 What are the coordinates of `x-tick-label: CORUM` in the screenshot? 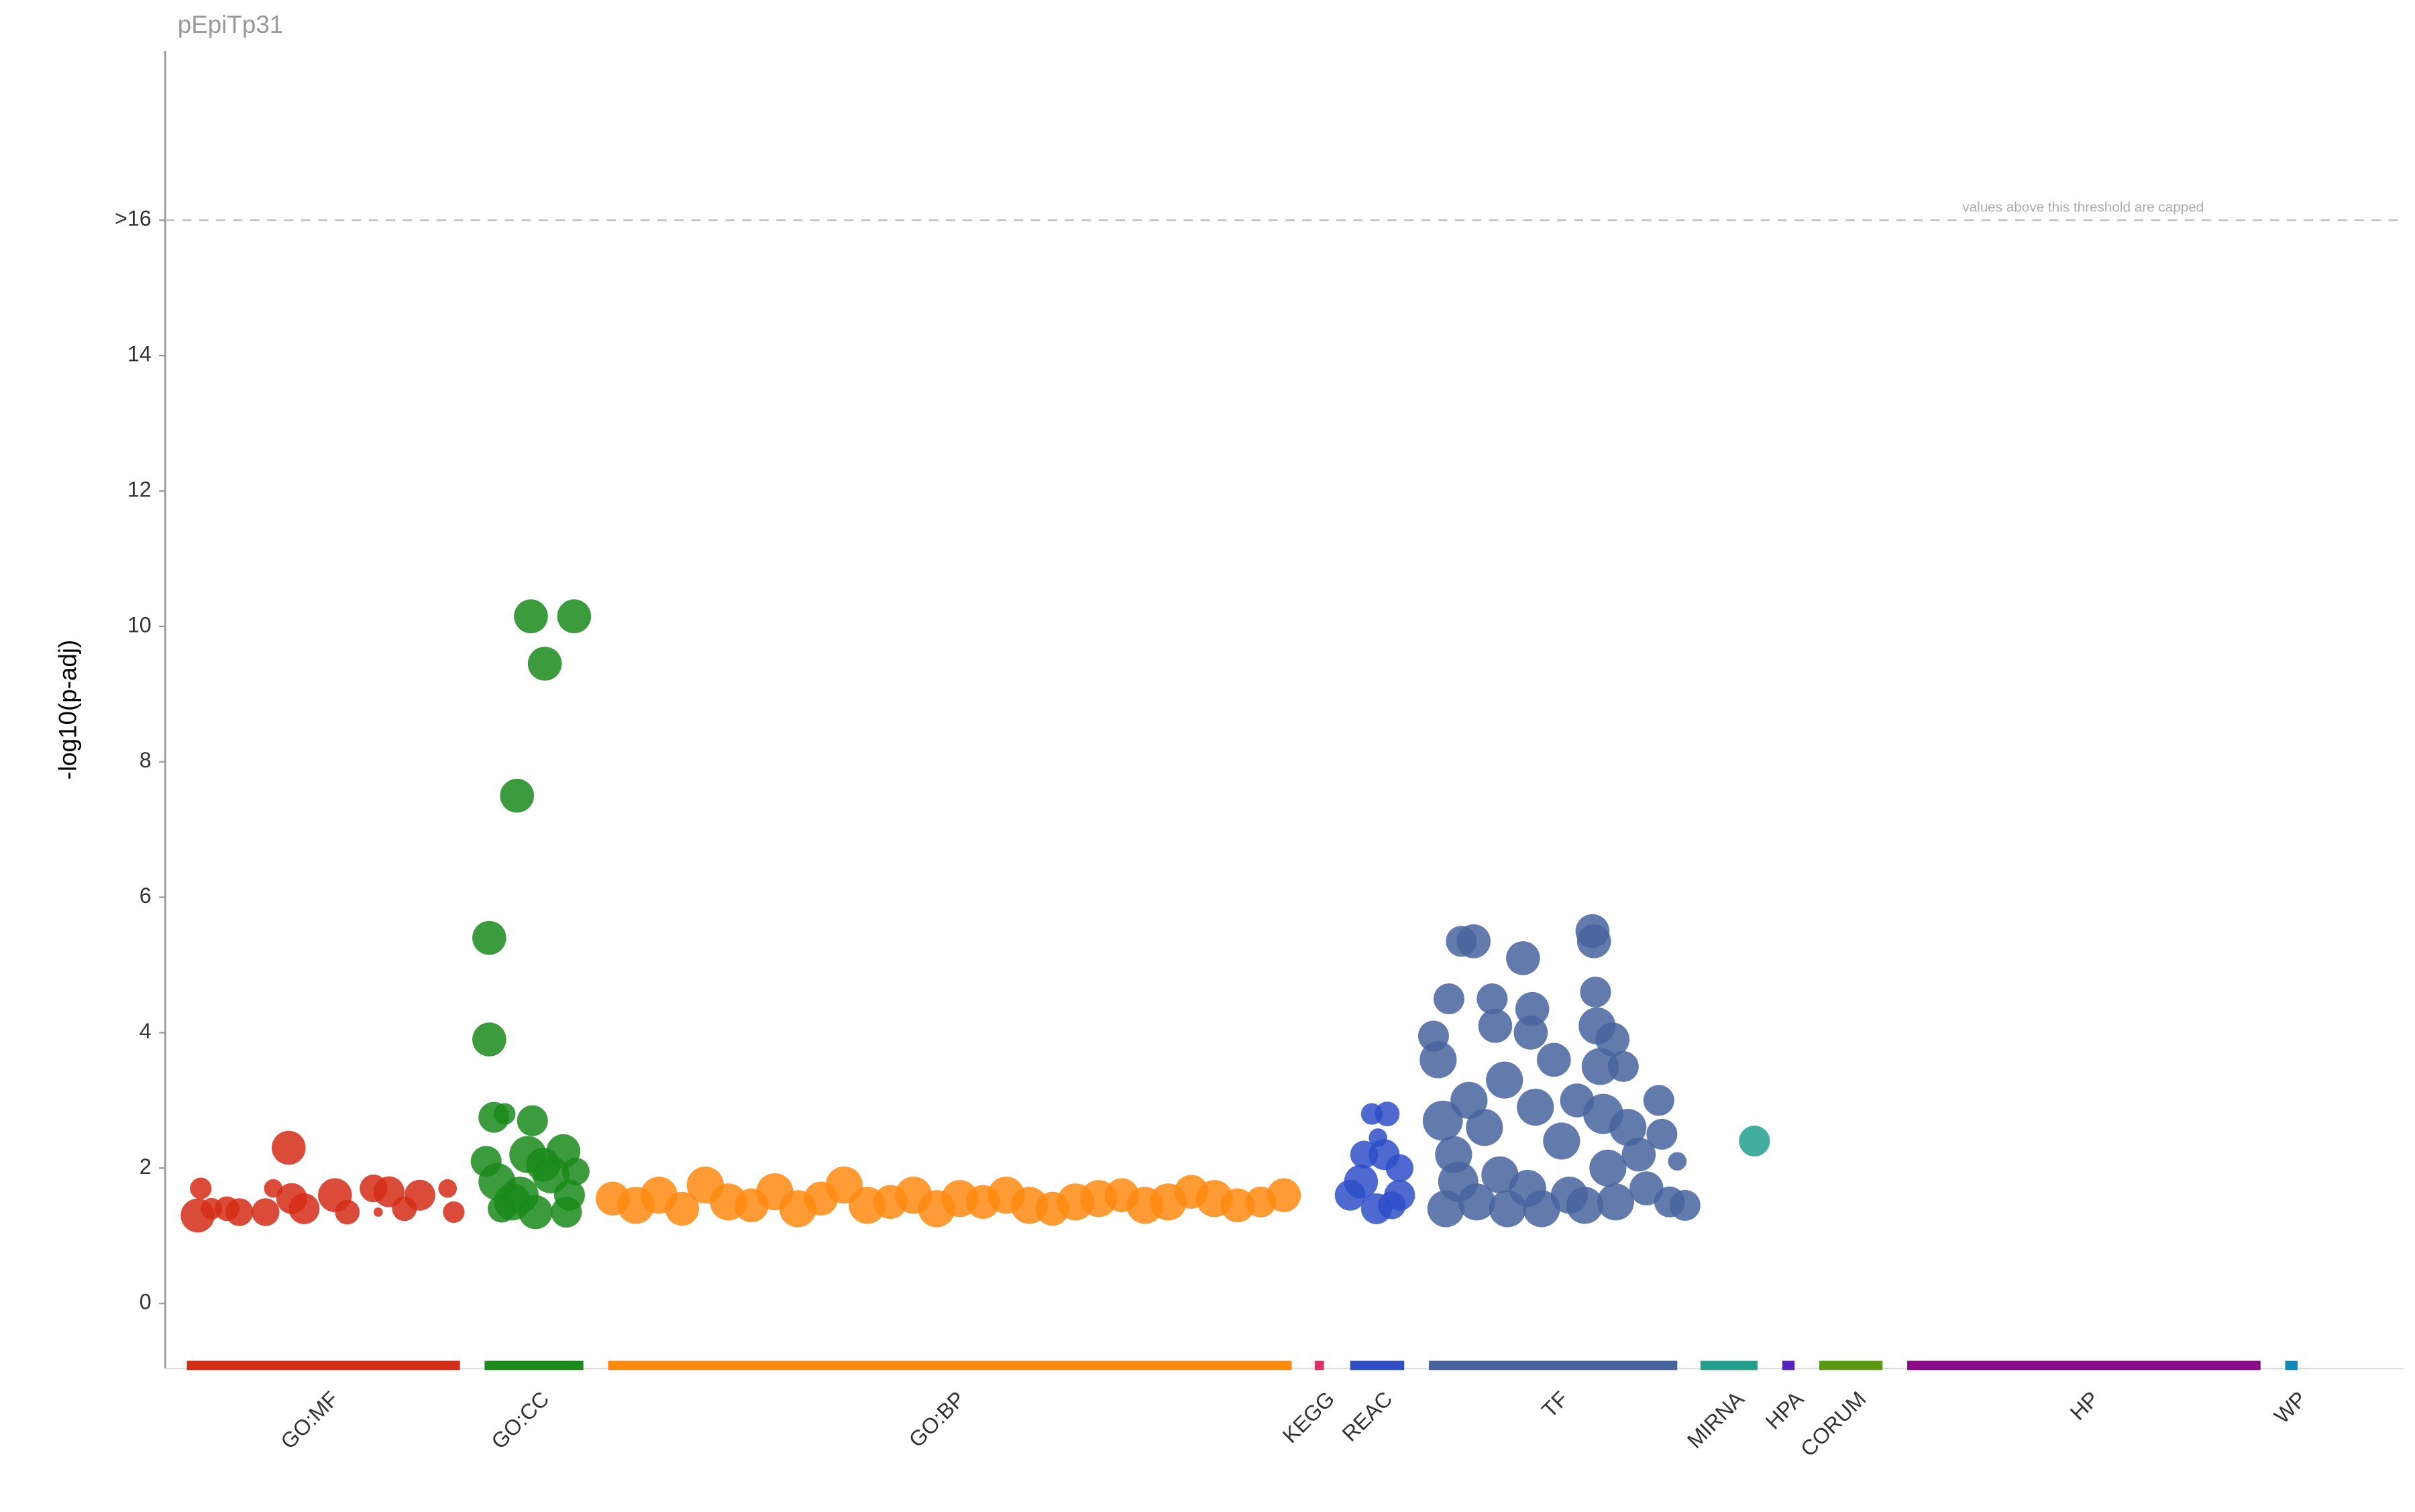 It's located at (1833, 1424).